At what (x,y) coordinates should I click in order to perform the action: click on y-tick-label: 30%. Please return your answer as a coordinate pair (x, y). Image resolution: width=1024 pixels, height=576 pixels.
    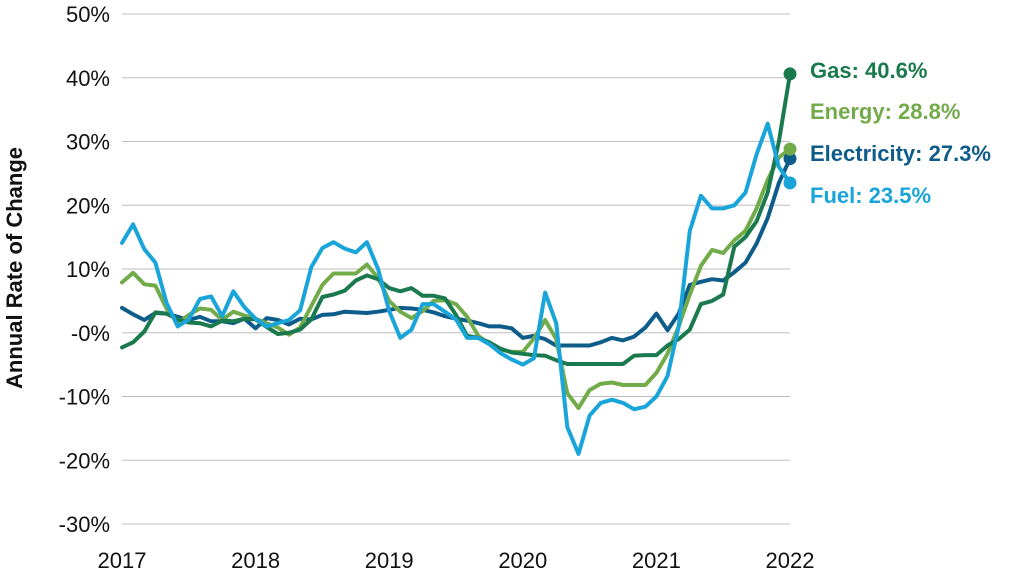
    Looking at the image, I should click on (88, 142).